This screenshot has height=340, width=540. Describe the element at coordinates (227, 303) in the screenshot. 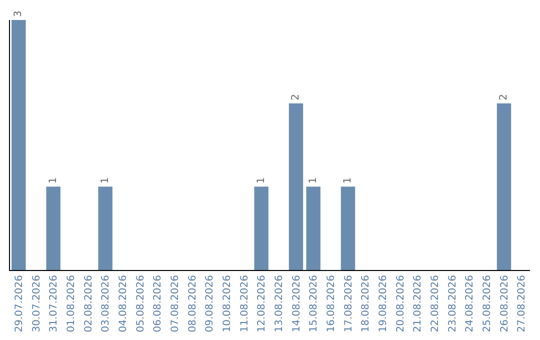

I see `x-tick-label: 10.08.2026` at that location.